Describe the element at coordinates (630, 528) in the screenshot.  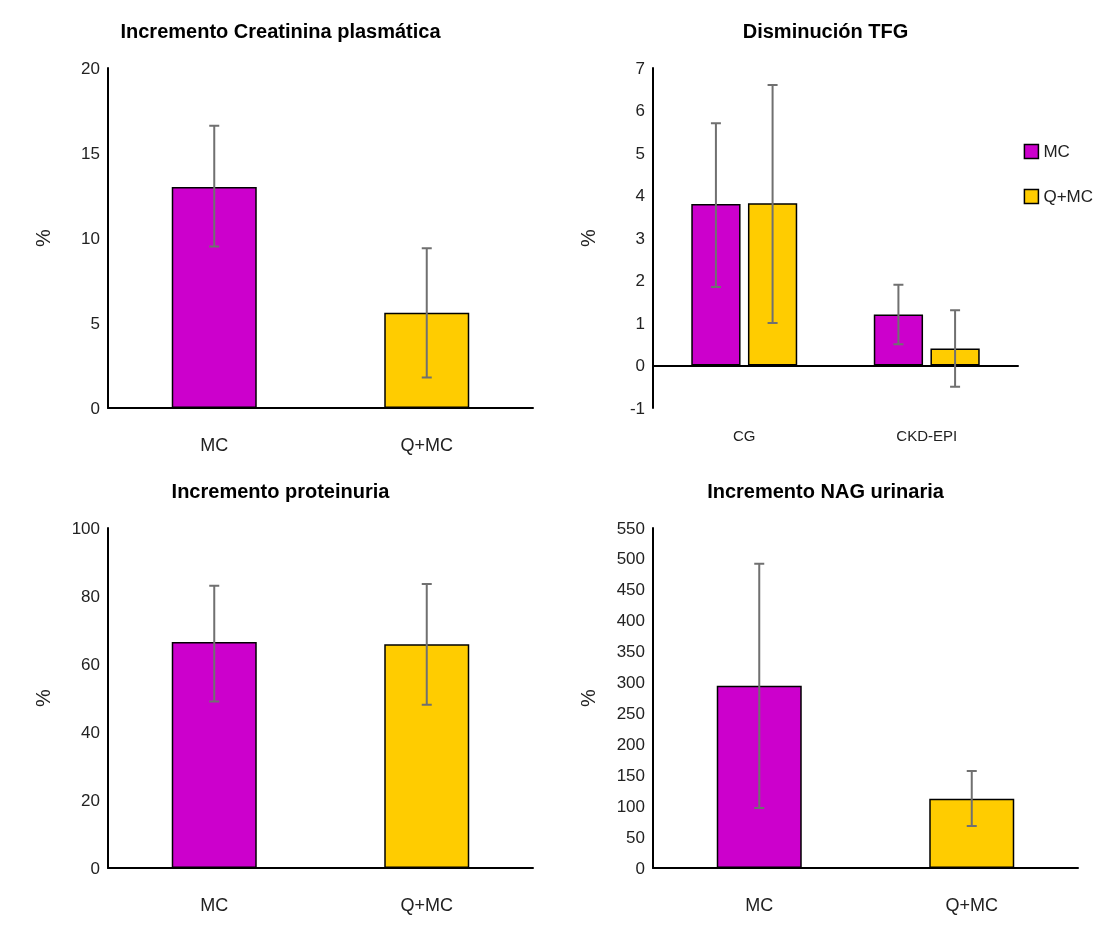
I see `y-tick-label: 550` at that location.